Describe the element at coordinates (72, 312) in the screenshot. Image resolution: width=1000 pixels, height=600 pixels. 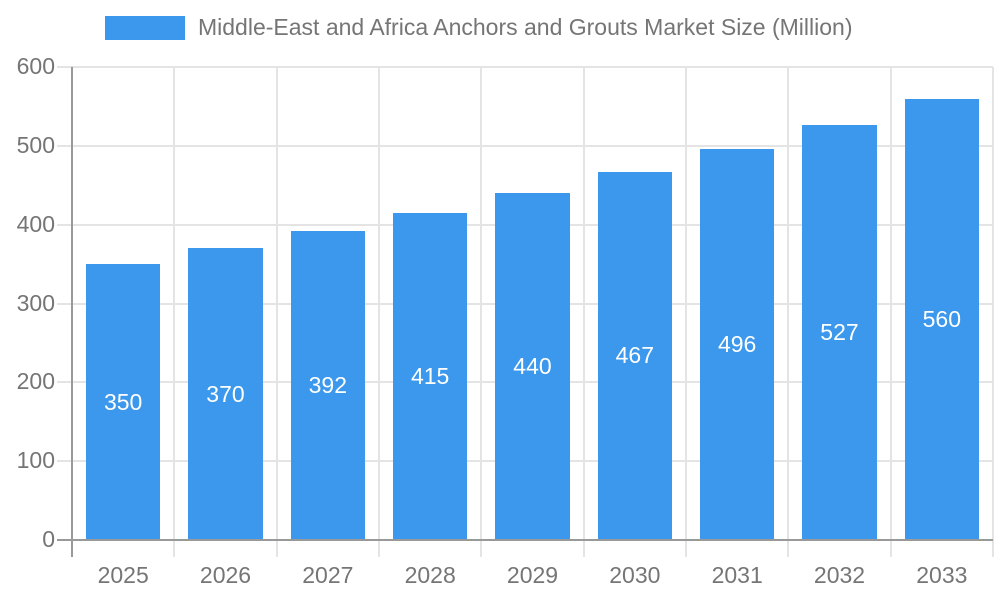
I see `y-axis-line` at that location.